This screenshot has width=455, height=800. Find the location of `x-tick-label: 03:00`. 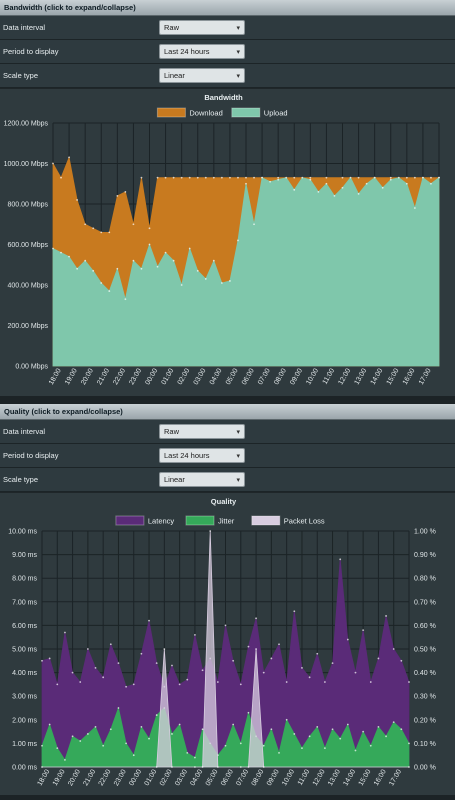

x-tick-label: 03:00 is located at coordinates (200, 376).